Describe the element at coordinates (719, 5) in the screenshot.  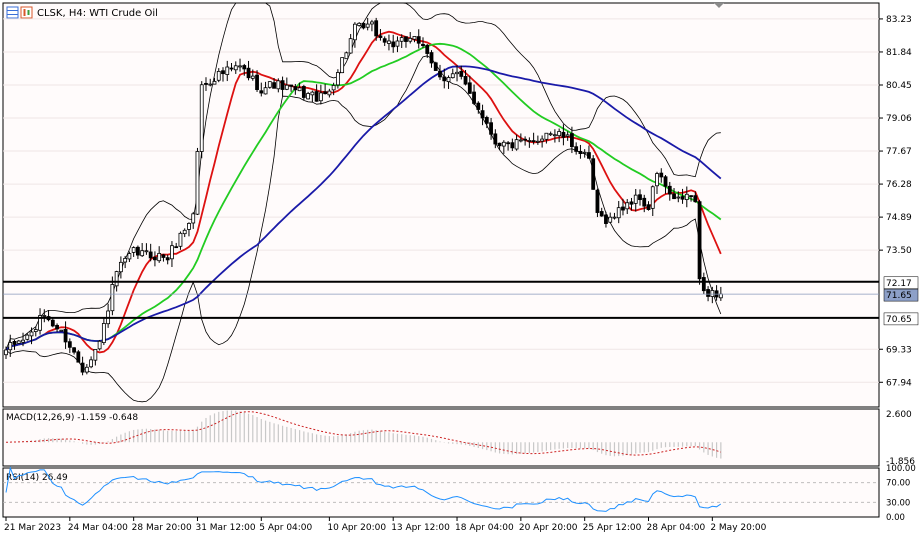
I see `chart-shift-marker-icon` at that location.